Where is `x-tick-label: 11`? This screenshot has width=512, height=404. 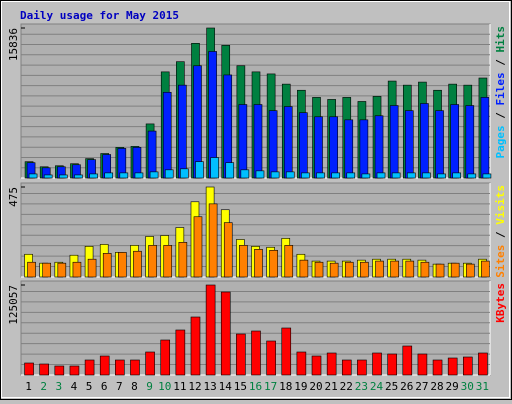
x-tick-label: 11 is located at coordinates (179, 386).